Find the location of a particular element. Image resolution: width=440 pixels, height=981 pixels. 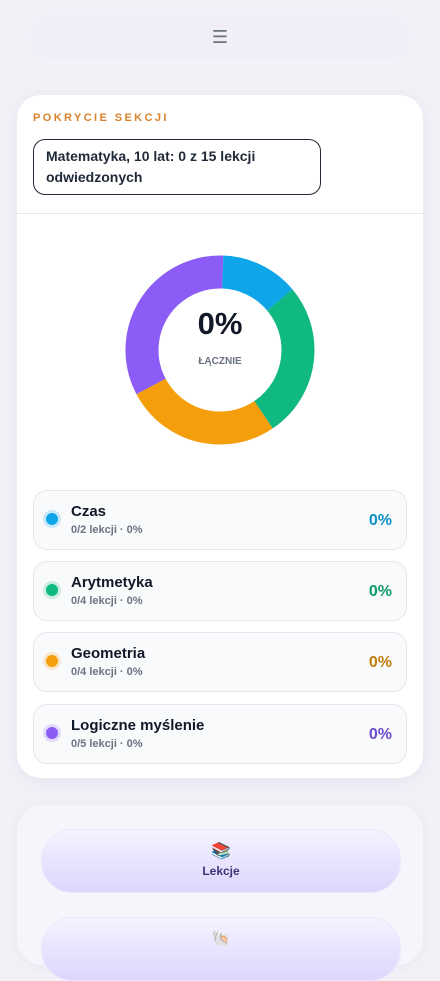

section-item: Arytmetyka 0/4 lekcji · 0% 0% is located at coordinates (220, 591).